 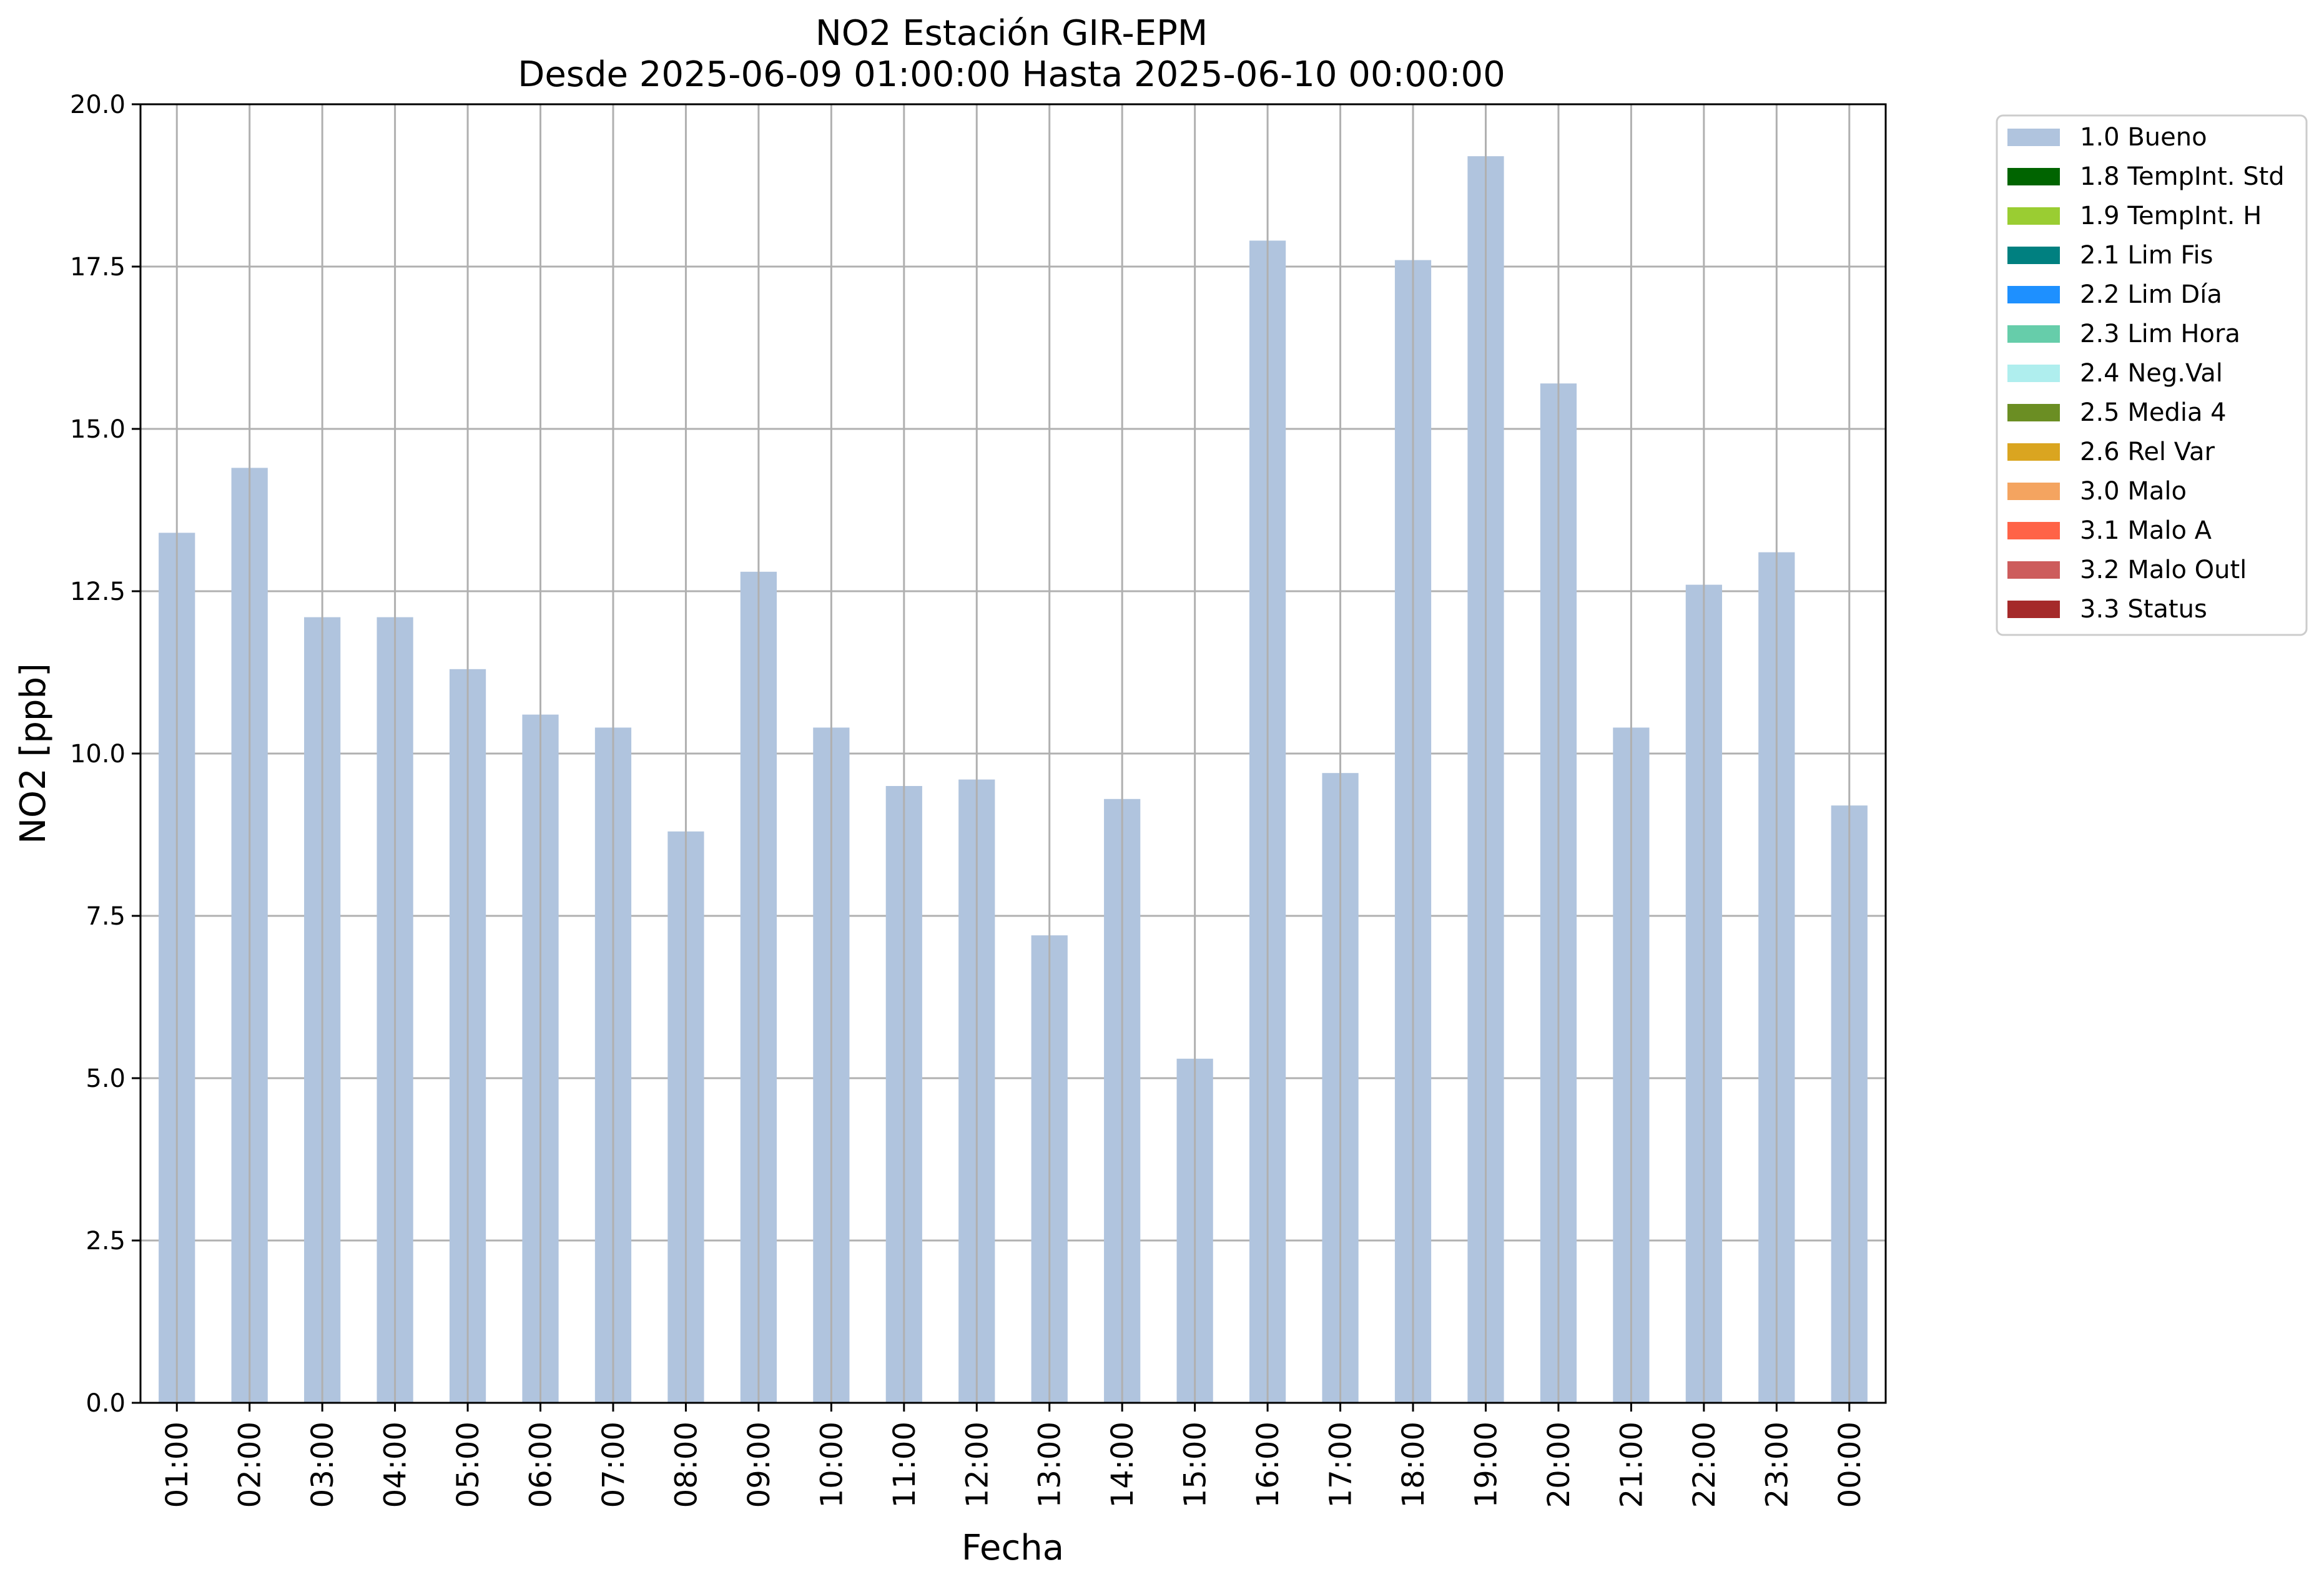 I want to click on legend-label: 2.5 Media 4, so click(x=2153, y=412).